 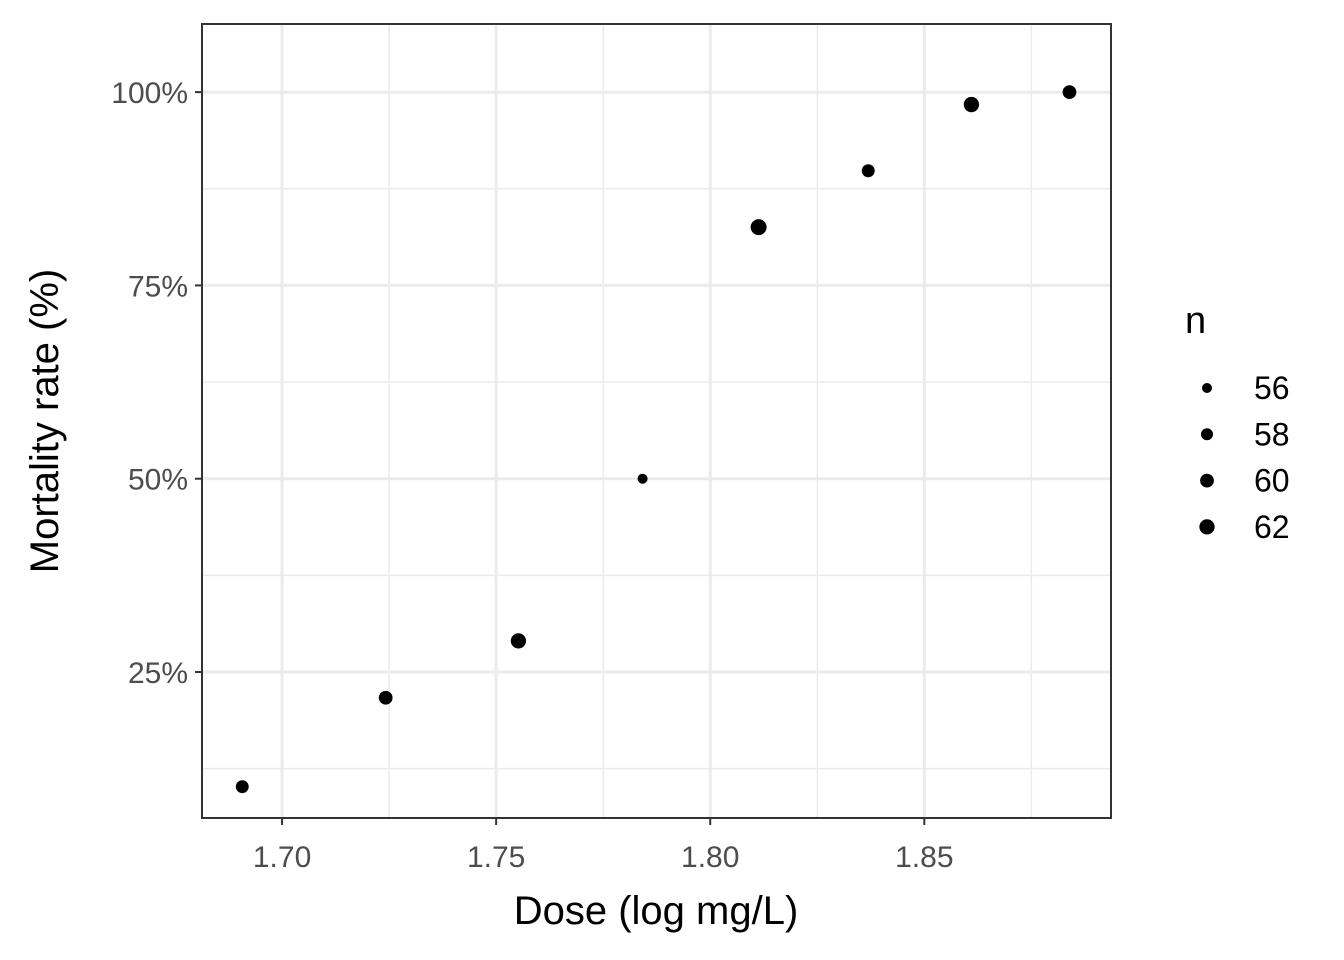 I want to click on legend-label: 62, so click(x=1272, y=527).